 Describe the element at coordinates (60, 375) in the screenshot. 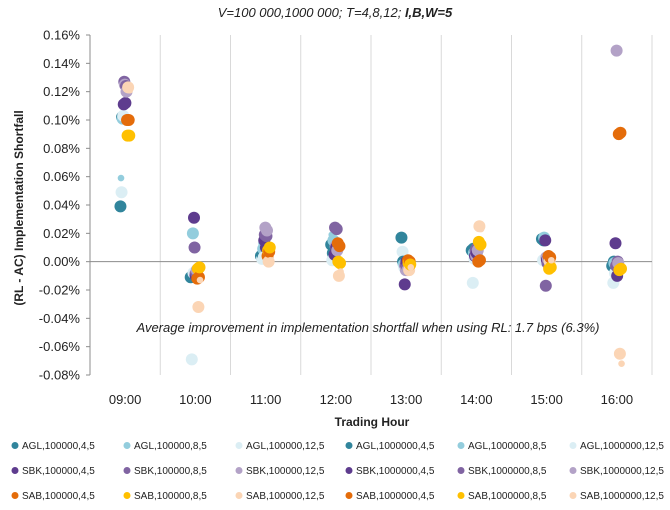

I see `y-tick-label: -0.08%` at that location.